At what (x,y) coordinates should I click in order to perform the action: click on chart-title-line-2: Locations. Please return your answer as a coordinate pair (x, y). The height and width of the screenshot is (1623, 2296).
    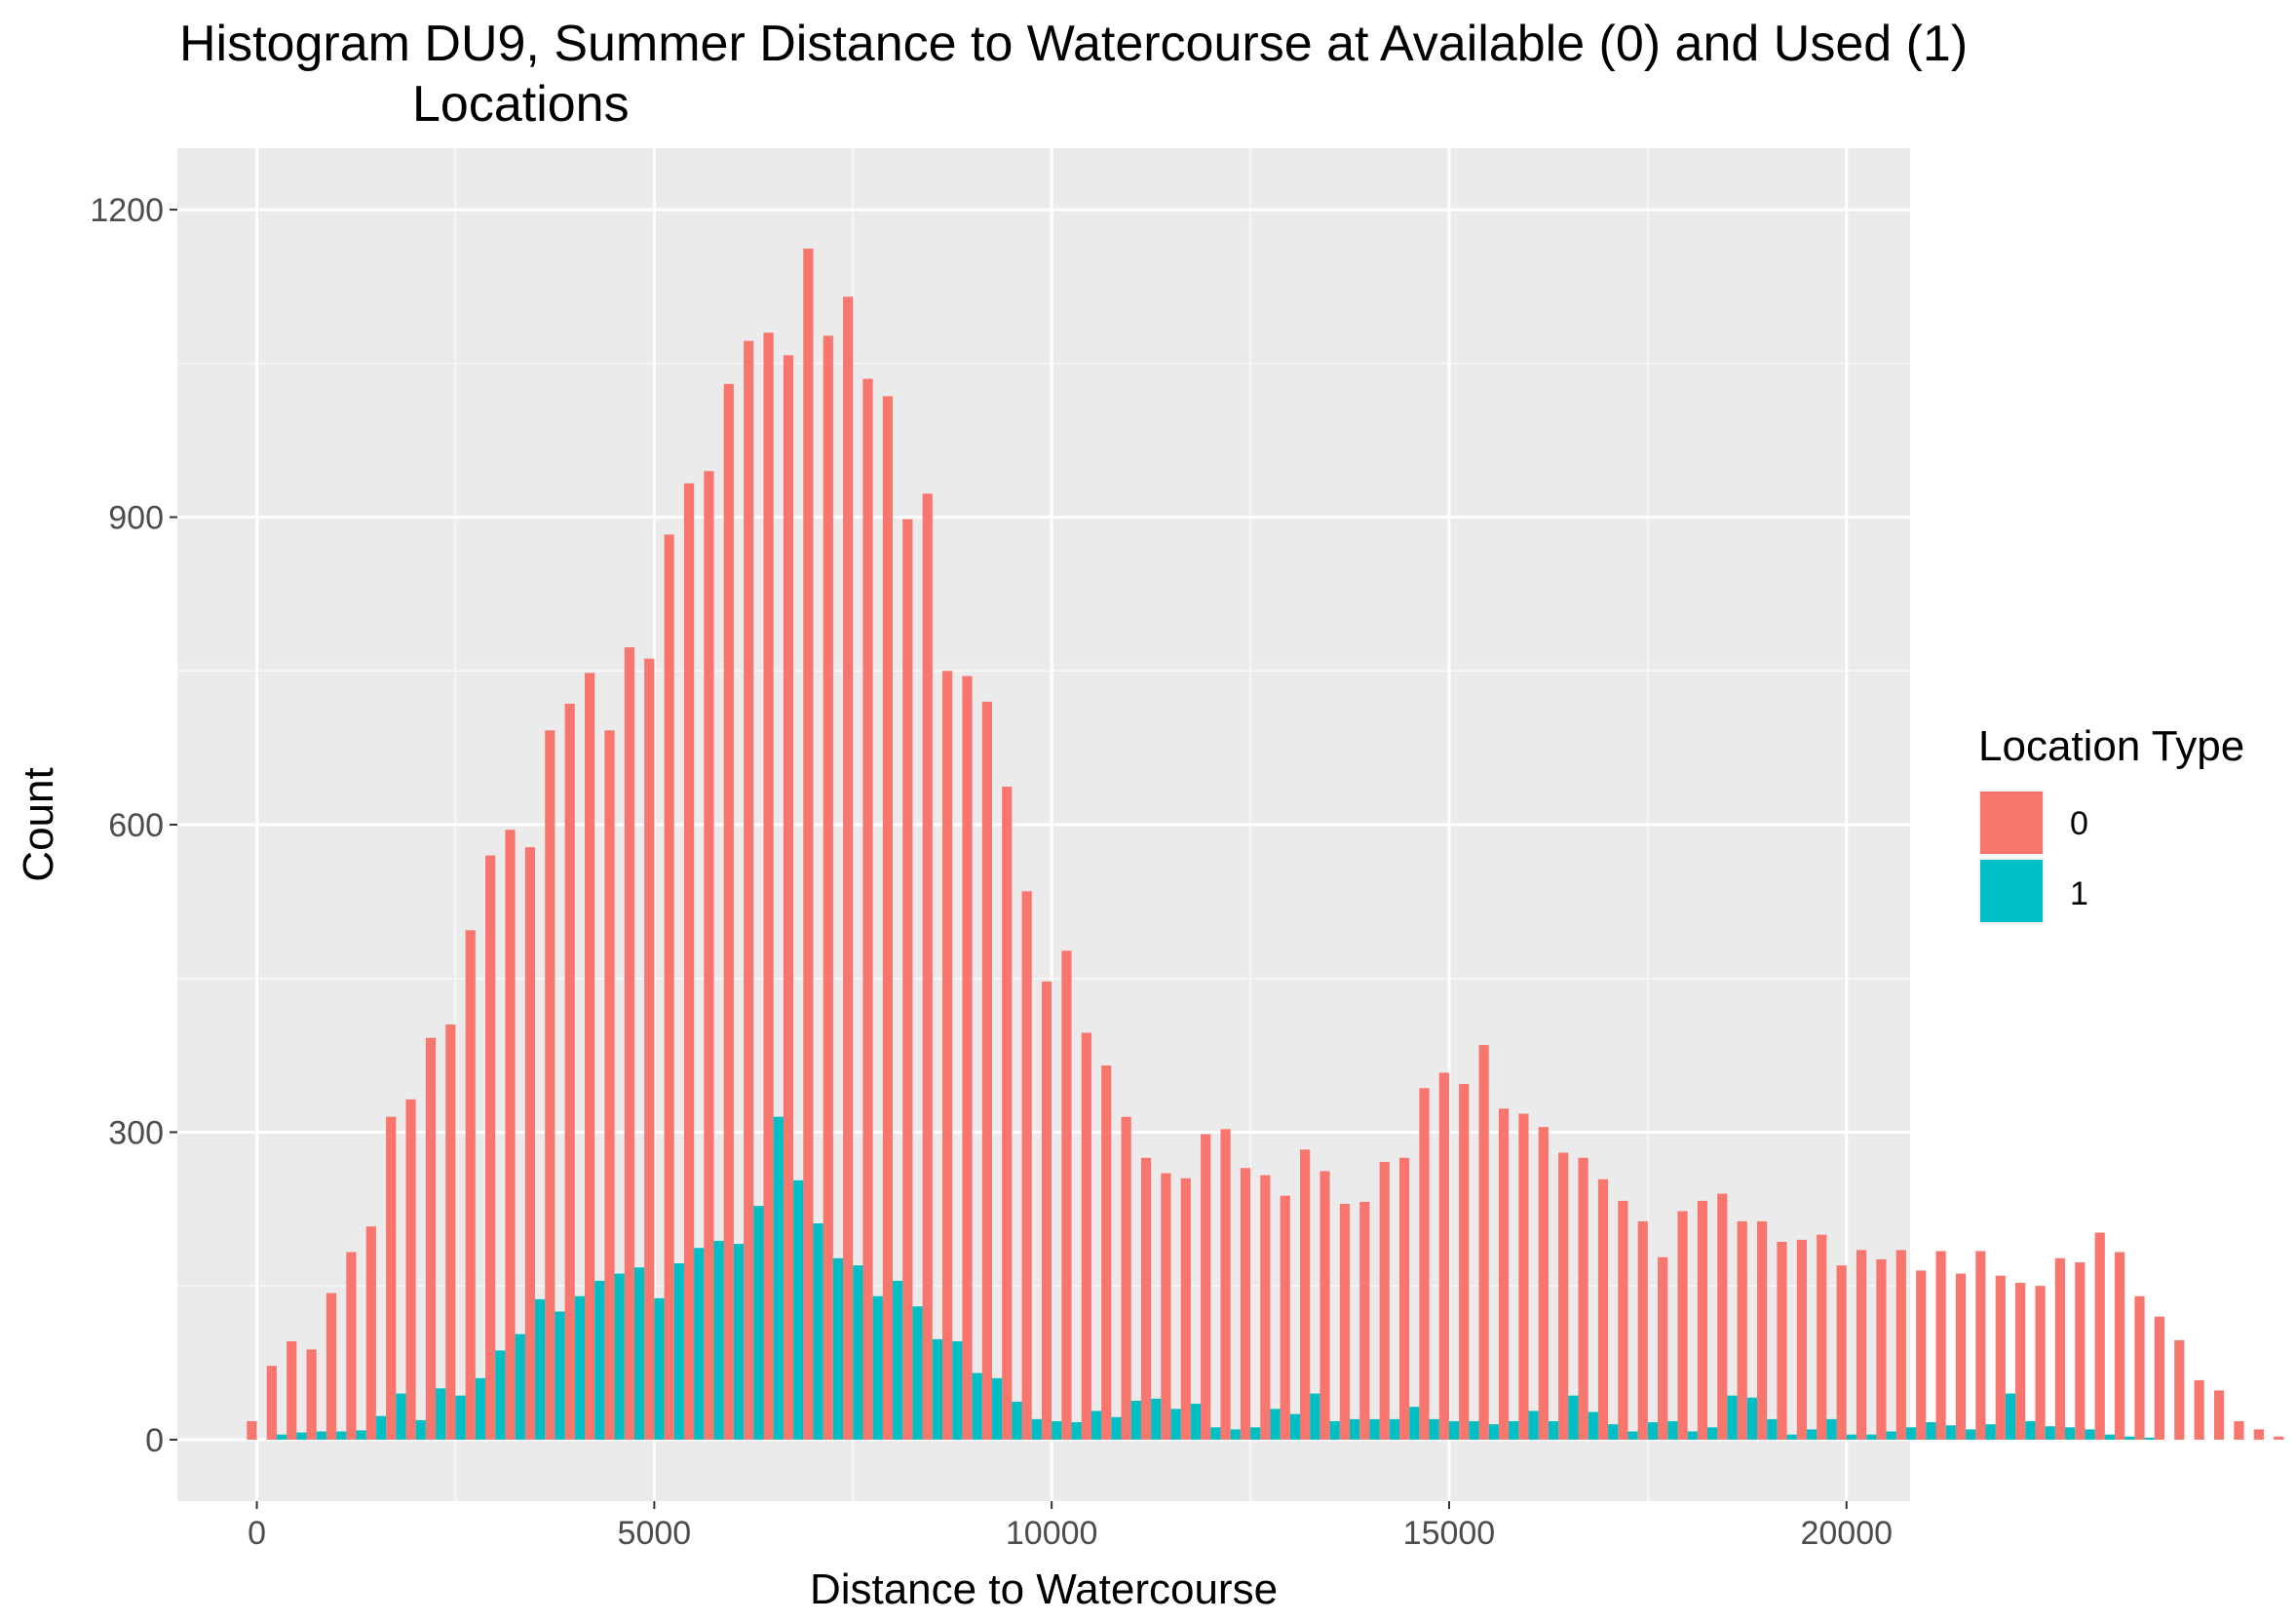
    Looking at the image, I should click on (521, 105).